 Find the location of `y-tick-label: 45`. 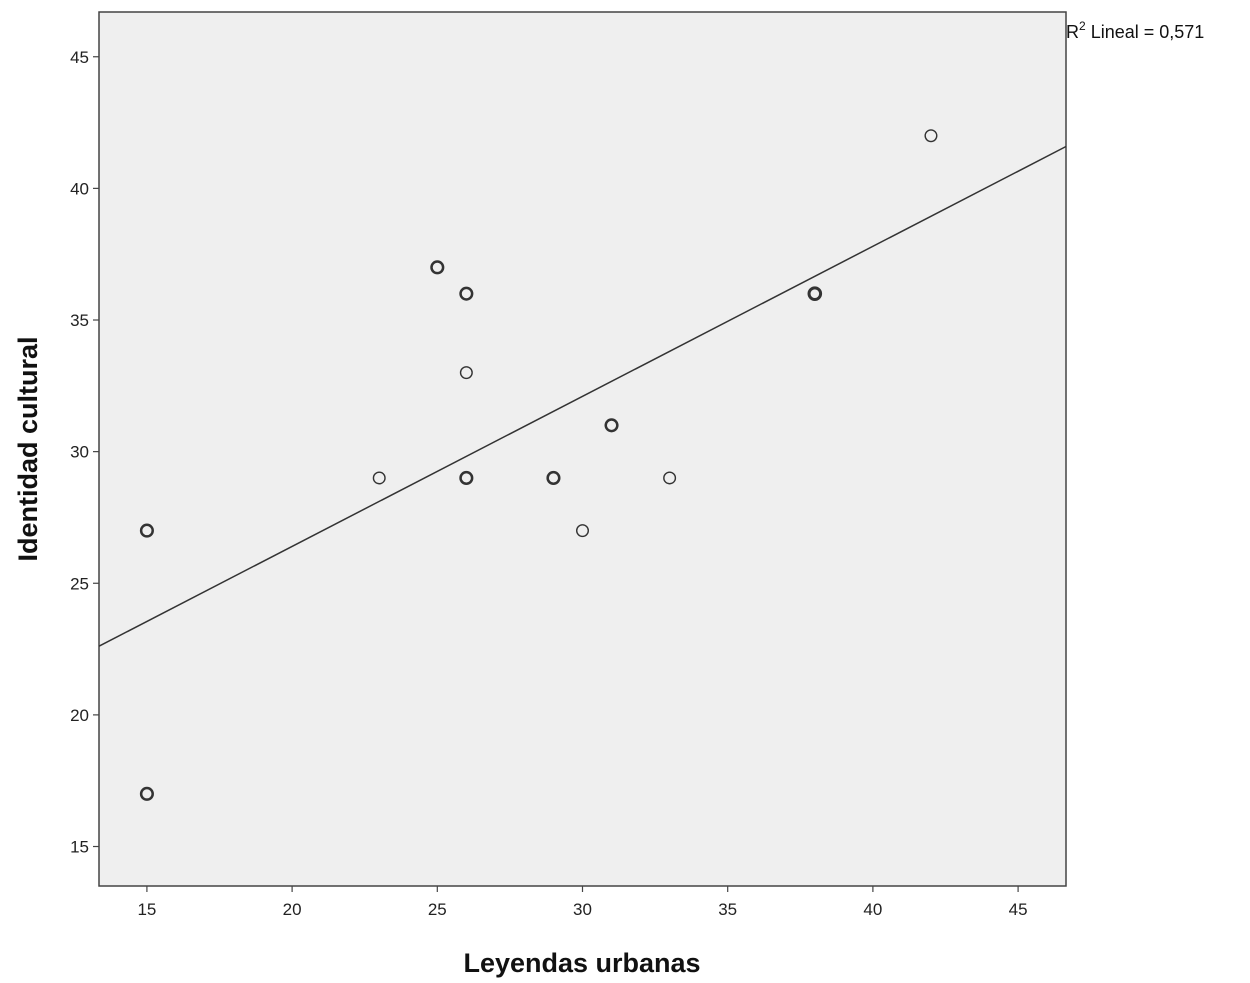

y-tick-label: 45 is located at coordinates (79, 57).